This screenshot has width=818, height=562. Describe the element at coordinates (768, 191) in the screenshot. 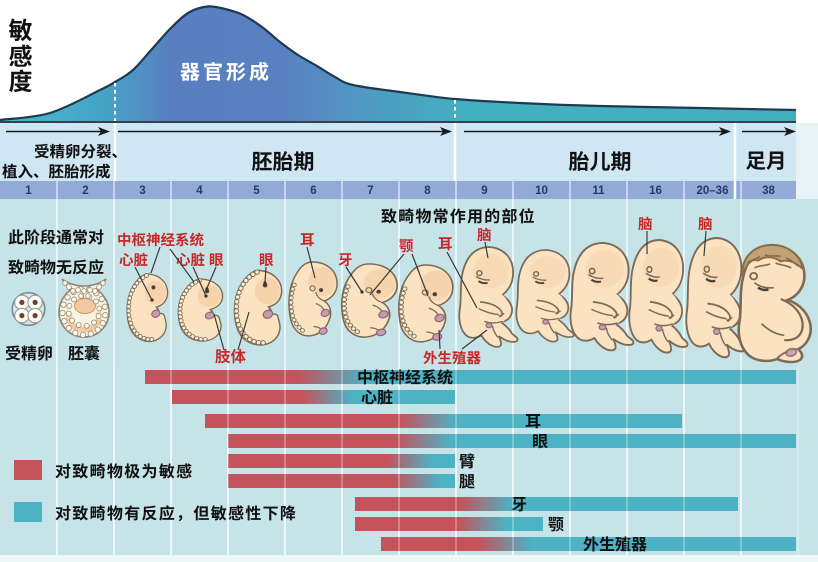

I see `svg-text: 38` at that location.